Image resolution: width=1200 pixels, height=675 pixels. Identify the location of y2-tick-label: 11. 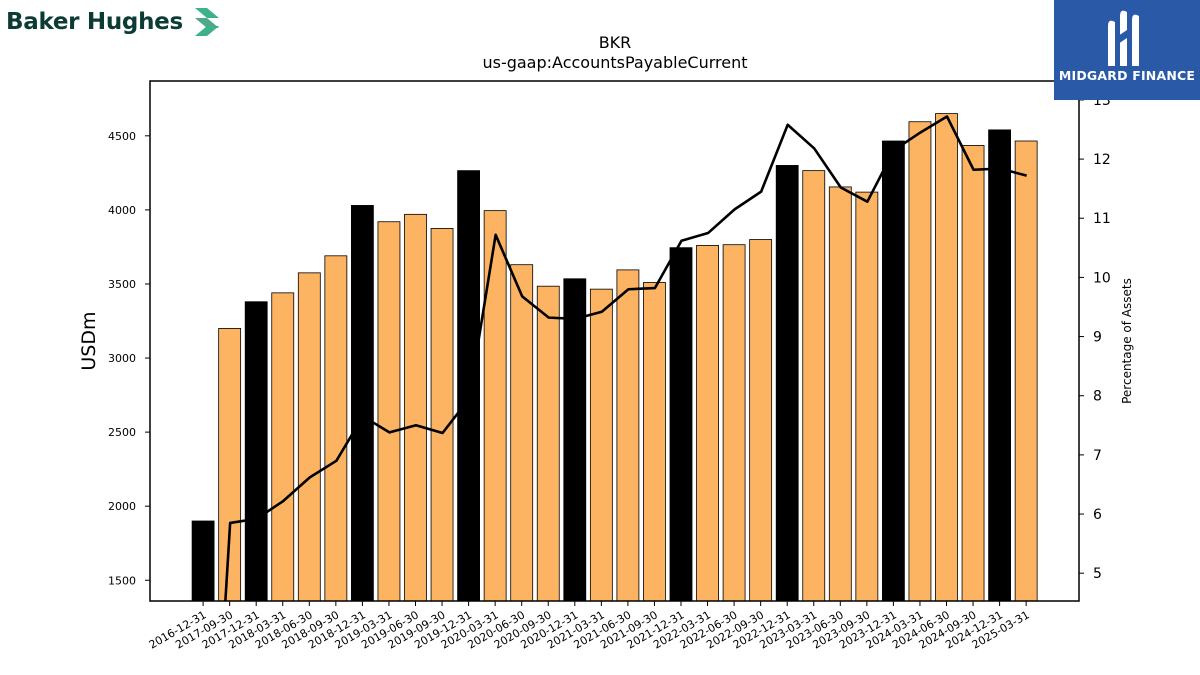
(1102, 219).